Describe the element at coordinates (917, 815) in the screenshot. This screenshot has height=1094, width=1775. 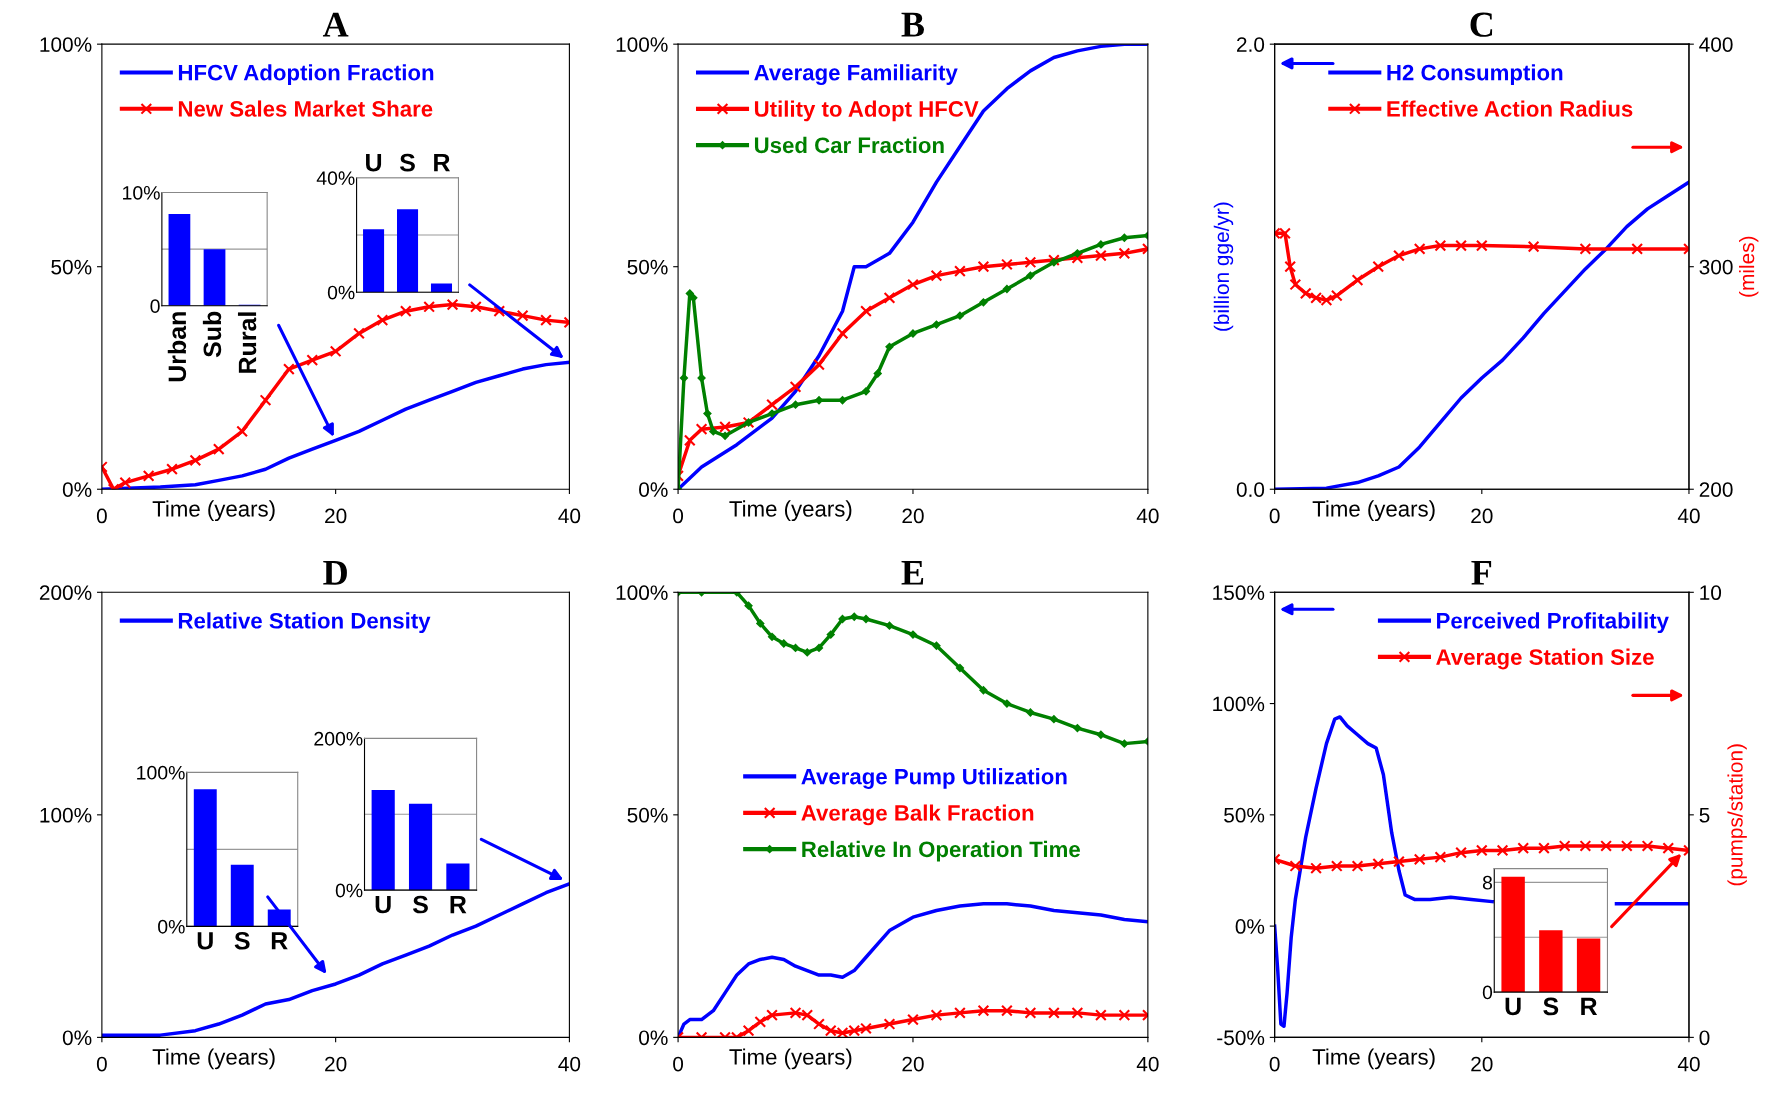
I see `legend-label: Average Balk Fraction` at that location.